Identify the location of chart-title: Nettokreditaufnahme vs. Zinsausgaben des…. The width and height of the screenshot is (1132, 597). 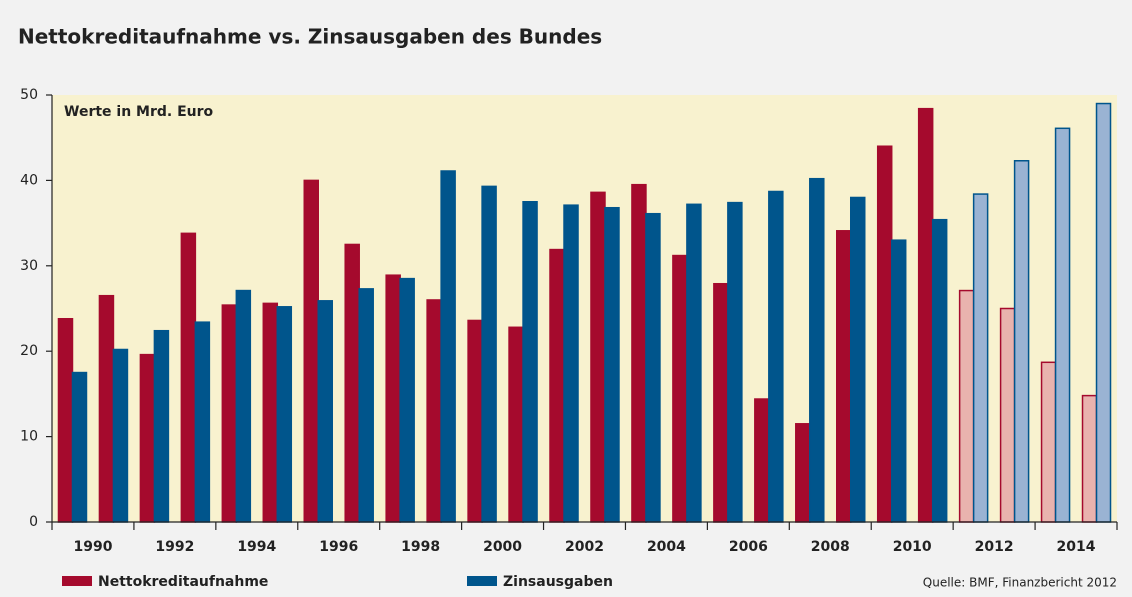
(310, 37).